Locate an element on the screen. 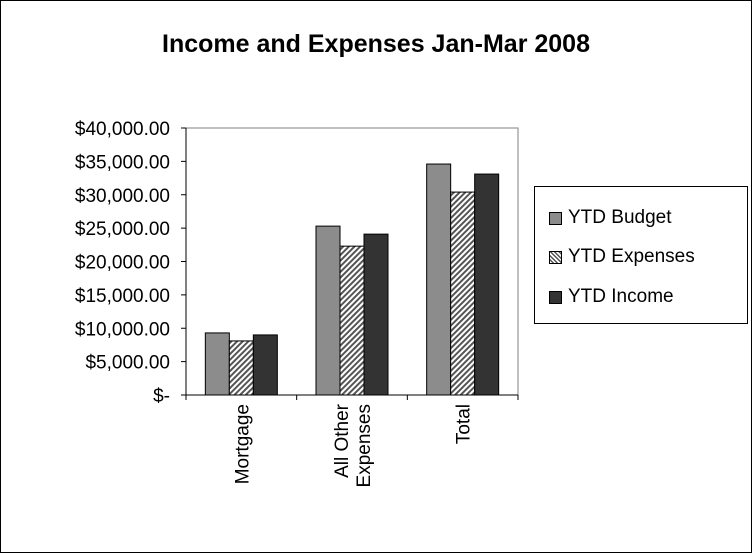  y-tick-label: $5,000.00 is located at coordinates (127, 363).